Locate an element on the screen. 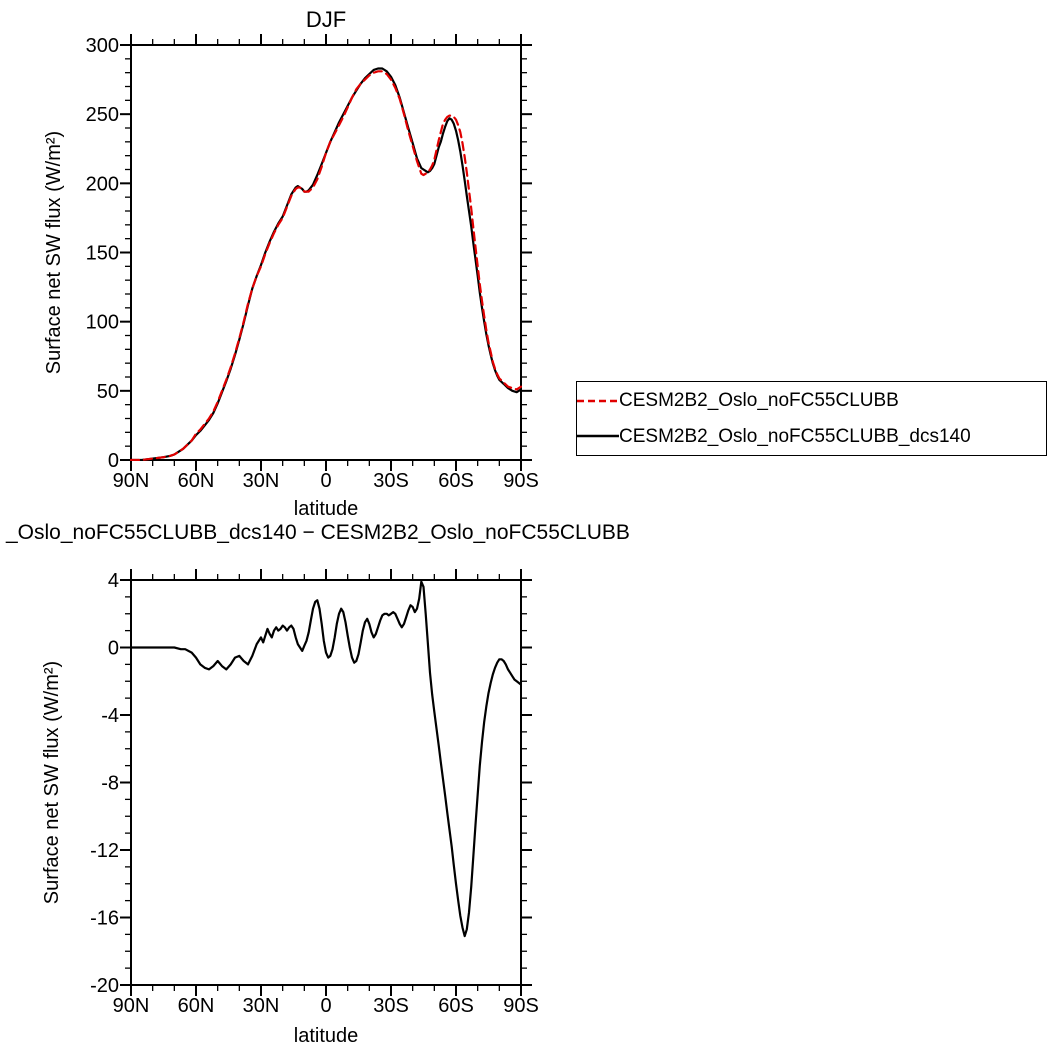 This screenshot has width=1063, height=1063. svg-text: DJF is located at coordinates (326, 19).